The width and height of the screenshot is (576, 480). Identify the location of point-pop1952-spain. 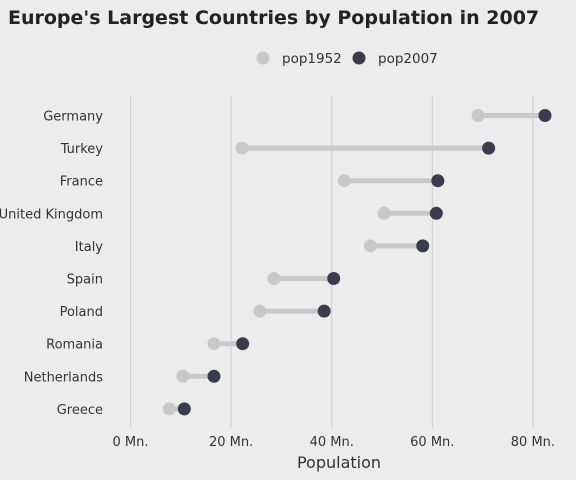
(274, 278).